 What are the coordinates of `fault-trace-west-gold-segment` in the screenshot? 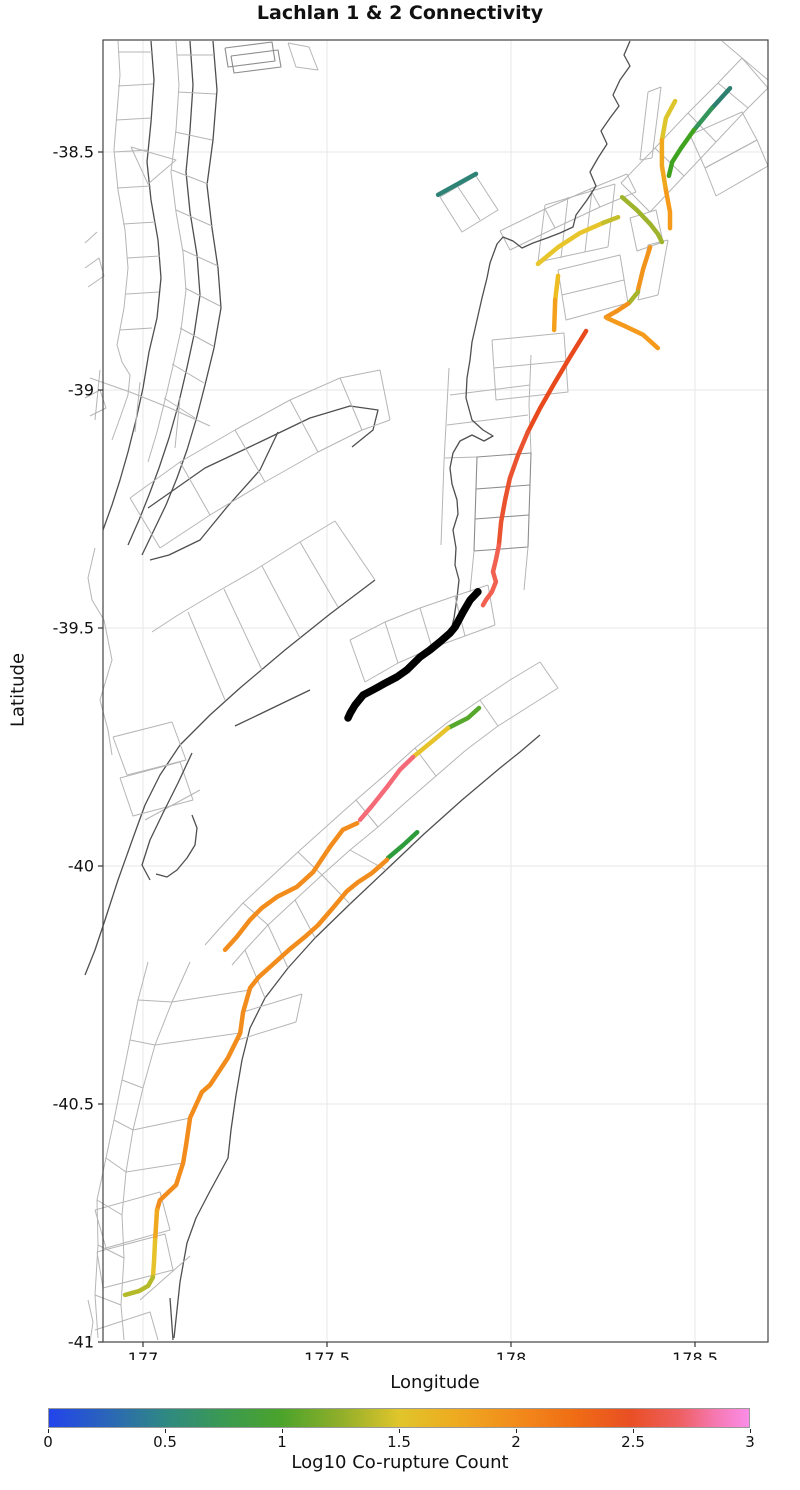 It's located at (556, 288).